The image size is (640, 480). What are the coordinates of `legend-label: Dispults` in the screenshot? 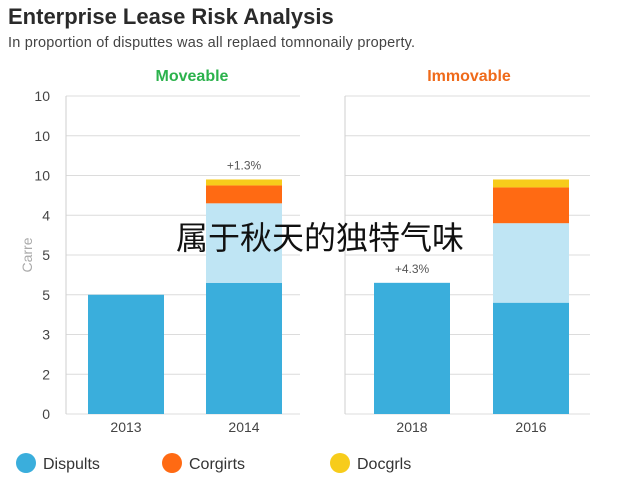 It's located at (71, 464).